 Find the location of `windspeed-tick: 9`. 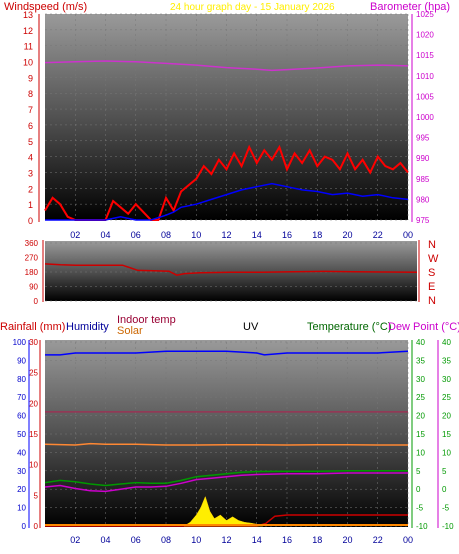

windspeed-tick: 9 is located at coordinates (30, 78).